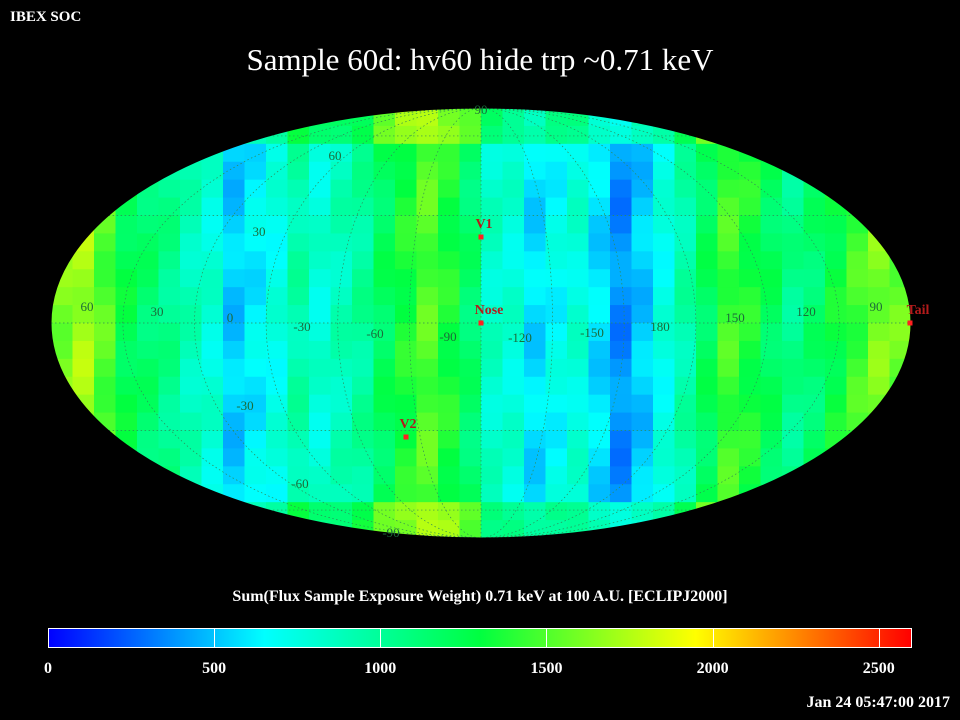  Describe the element at coordinates (481, 109) in the screenshot. I see `grid-label: 90` at that location.